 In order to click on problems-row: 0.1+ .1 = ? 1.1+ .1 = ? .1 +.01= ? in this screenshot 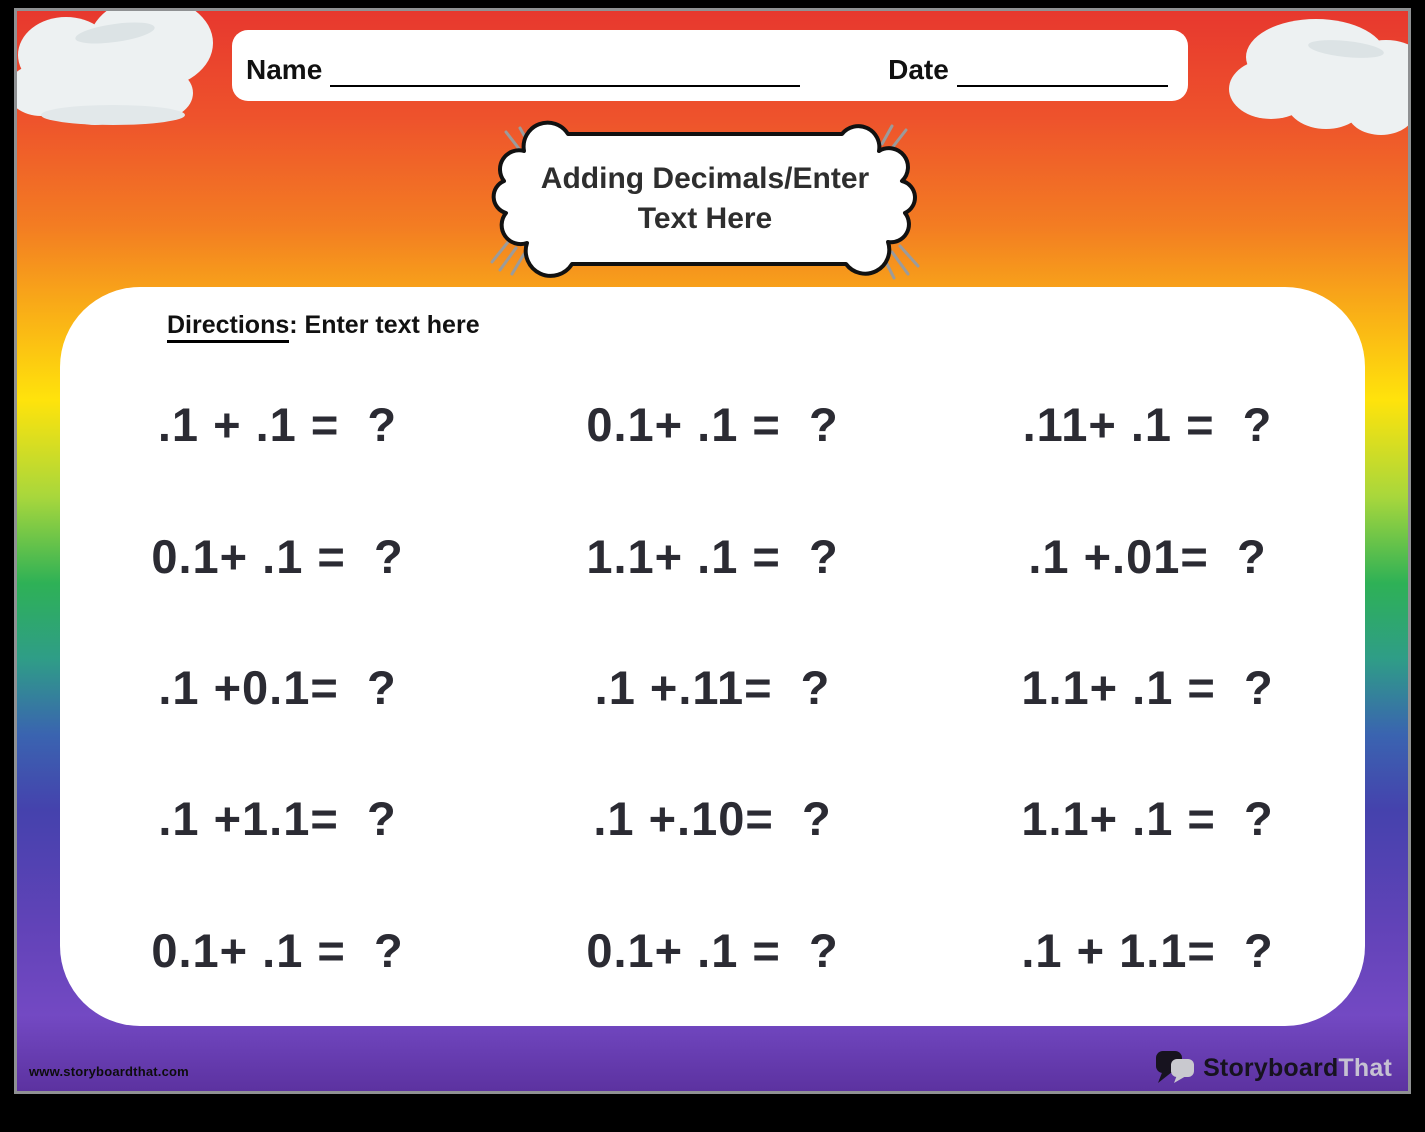, I will do `click(712, 555)`.